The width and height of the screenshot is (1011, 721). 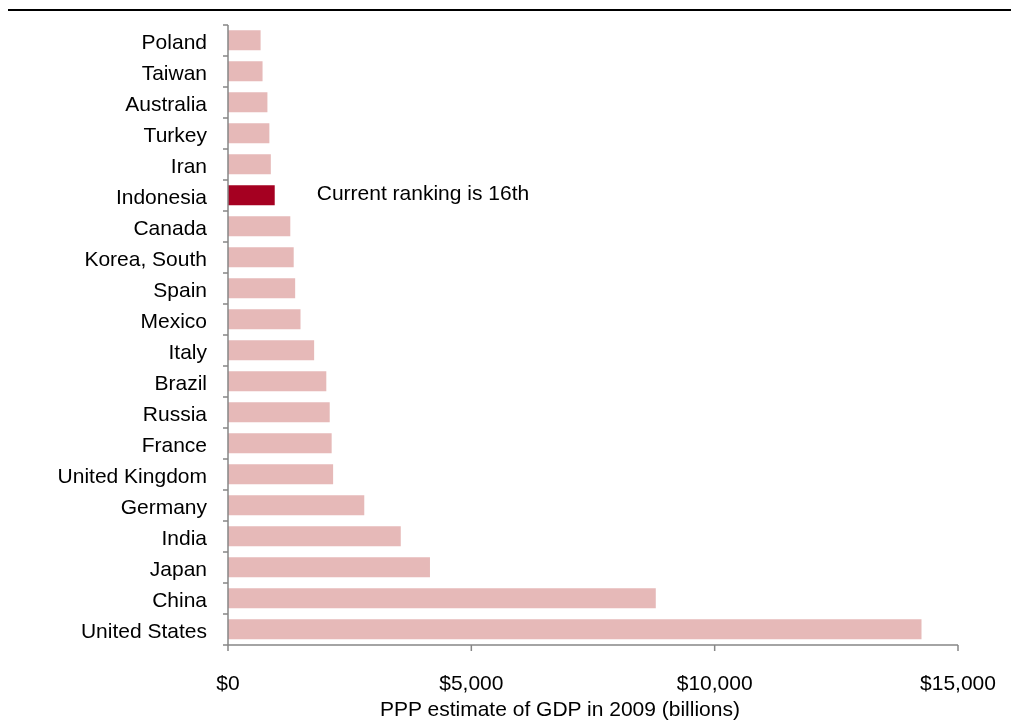 I want to click on x-tick-label: $10,000, so click(x=714, y=682).